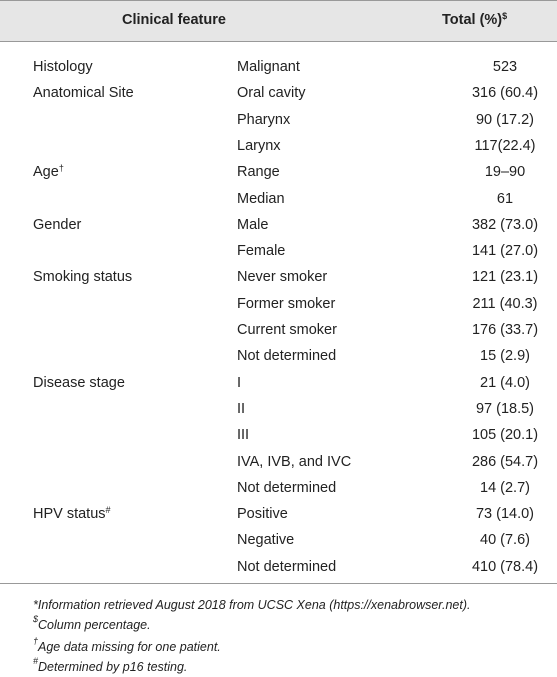 This screenshot has width=557, height=677. Describe the element at coordinates (253, 224) in the screenshot. I see `level-cell: Male` at that location.